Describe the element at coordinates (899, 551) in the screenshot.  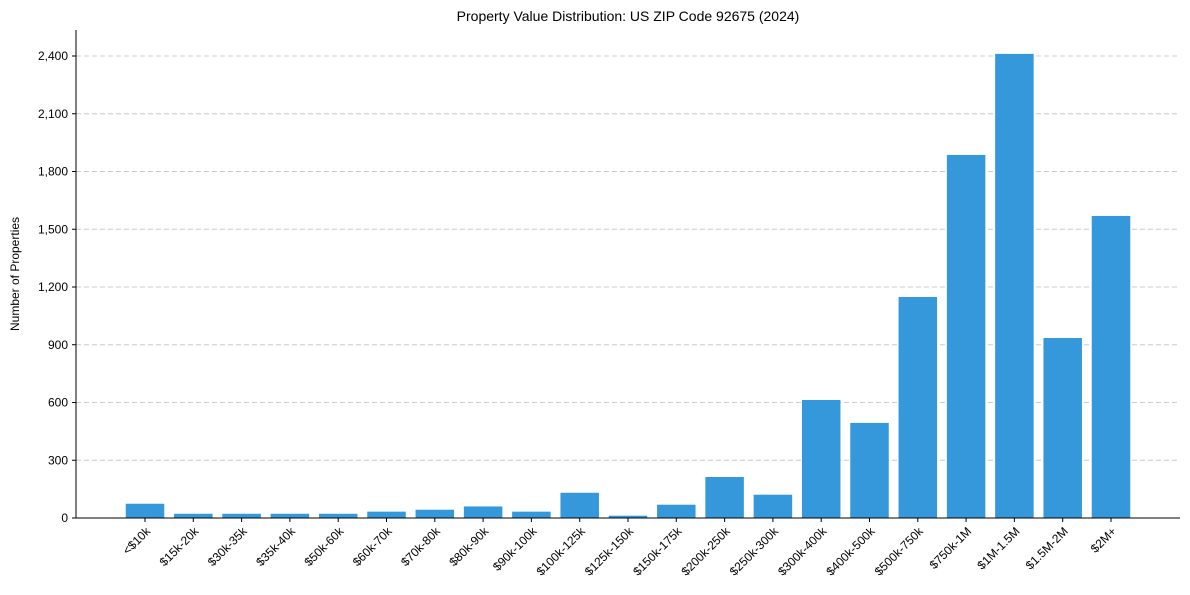
I see `x-tick-label: $500k-750k` at that location.